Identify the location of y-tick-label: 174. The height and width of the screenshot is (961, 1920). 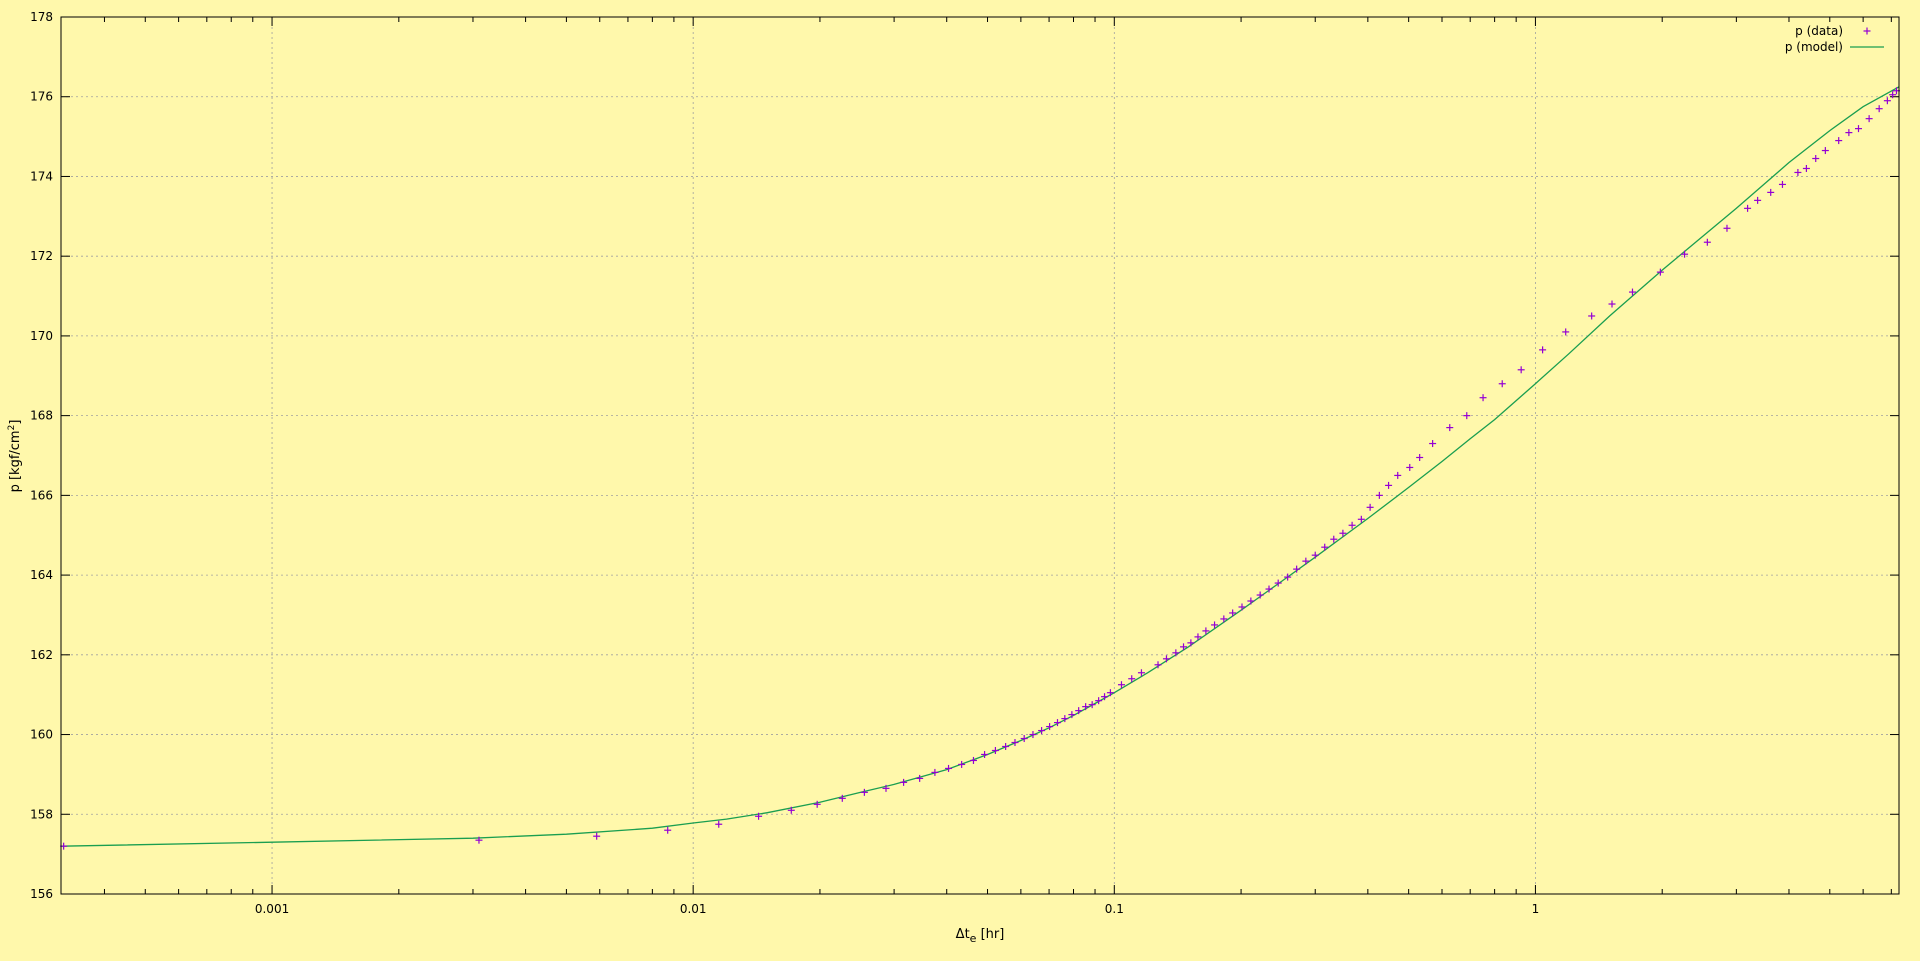
(41, 176).